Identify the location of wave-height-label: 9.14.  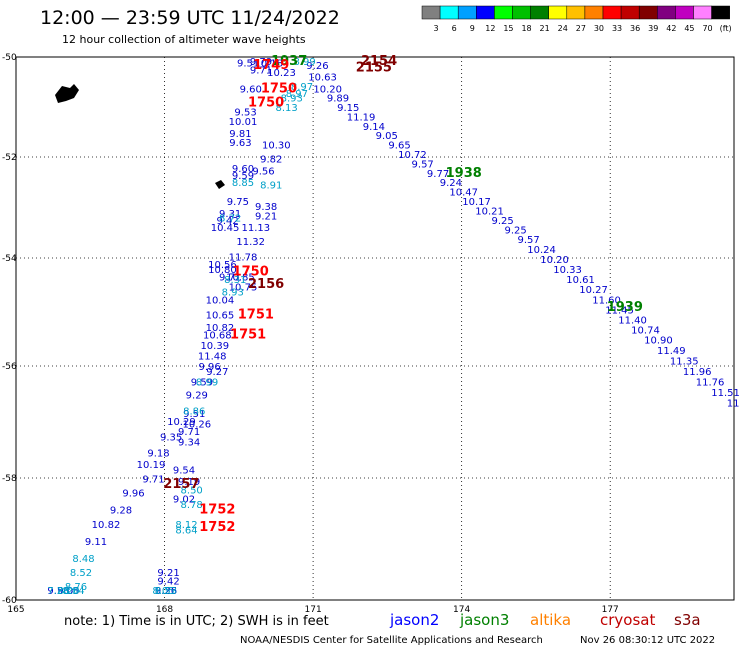
(374, 127).